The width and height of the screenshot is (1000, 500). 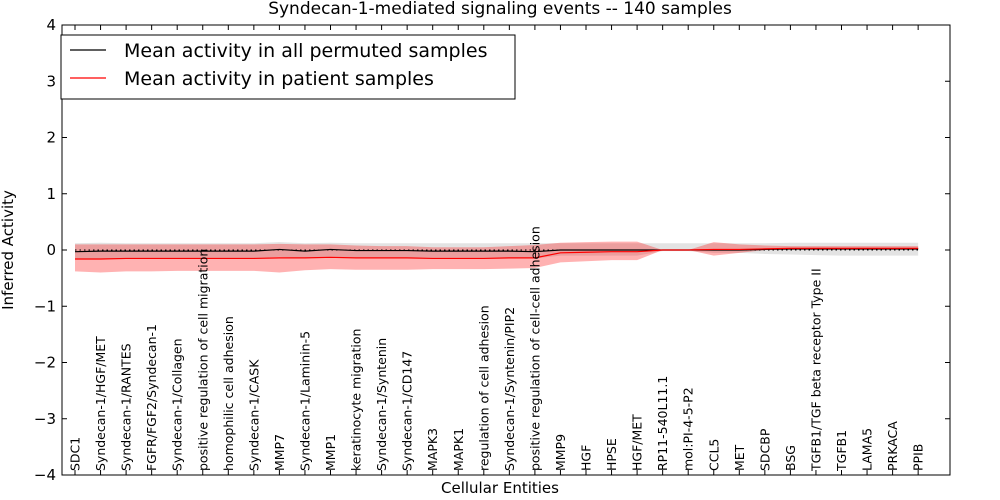 I want to click on x-tick-label: MET, so click(x=739, y=457).